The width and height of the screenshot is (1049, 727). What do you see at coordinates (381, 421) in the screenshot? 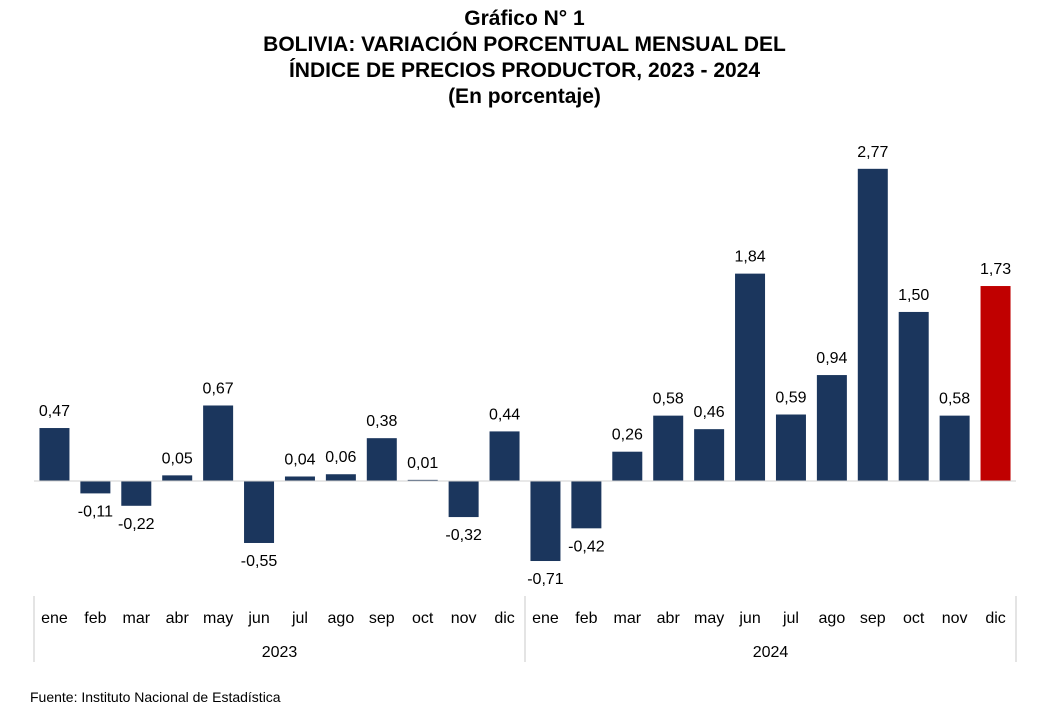
I see `data-label: 0,38` at bounding box center [381, 421].